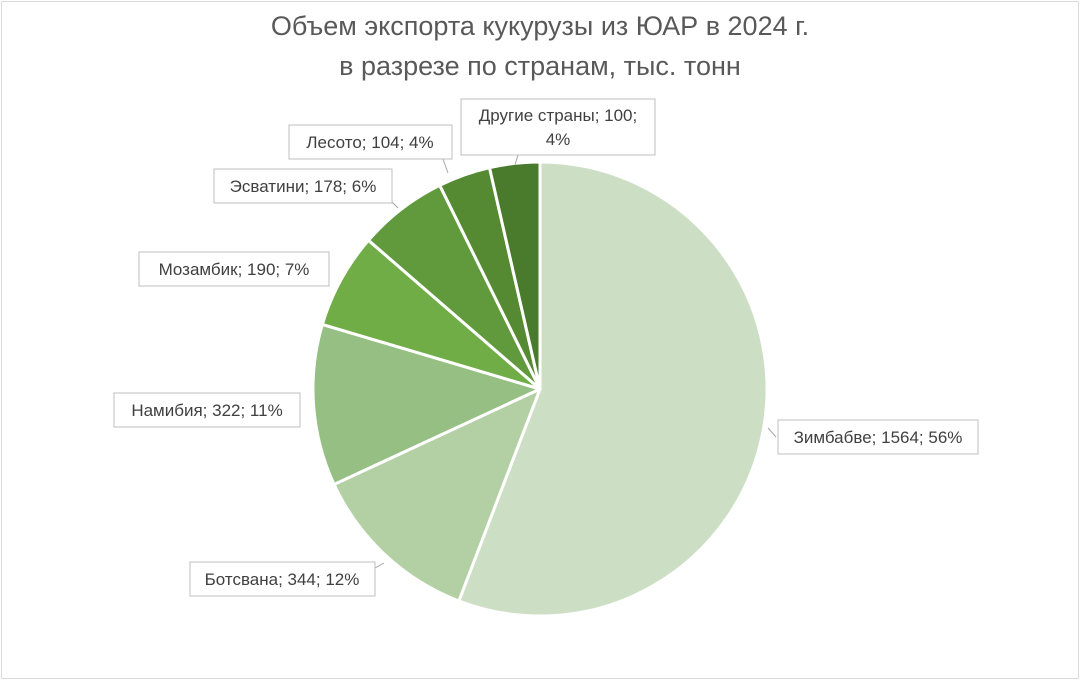  Describe the element at coordinates (540, 66) in the screenshot. I see `chart-subtitle: в разрезе по странам, тыс. тонн` at that location.